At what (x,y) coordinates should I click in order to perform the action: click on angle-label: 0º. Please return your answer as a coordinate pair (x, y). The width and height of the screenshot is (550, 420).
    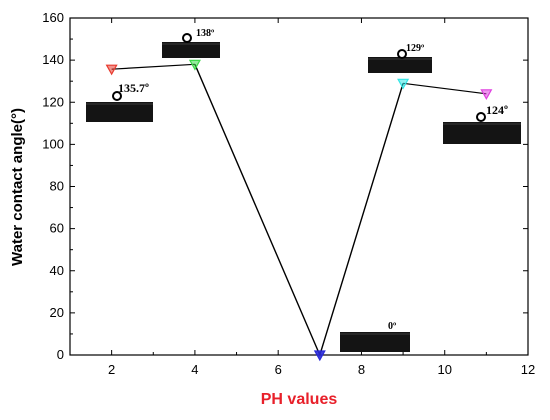
    Looking at the image, I should click on (392, 326).